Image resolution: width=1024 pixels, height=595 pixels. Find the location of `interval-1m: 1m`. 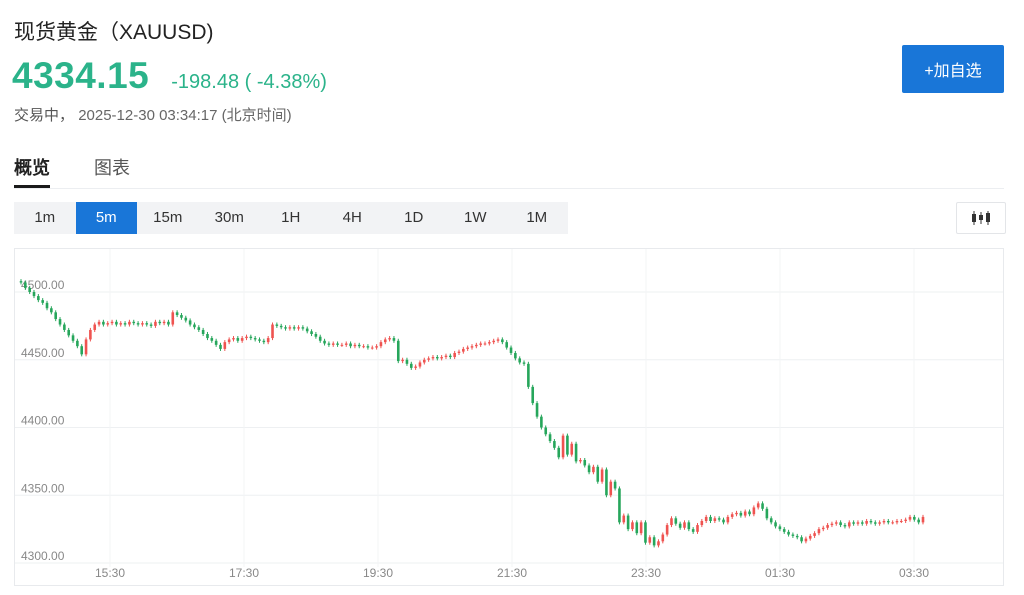

interval-1m: 1m is located at coordinates (45, 217).